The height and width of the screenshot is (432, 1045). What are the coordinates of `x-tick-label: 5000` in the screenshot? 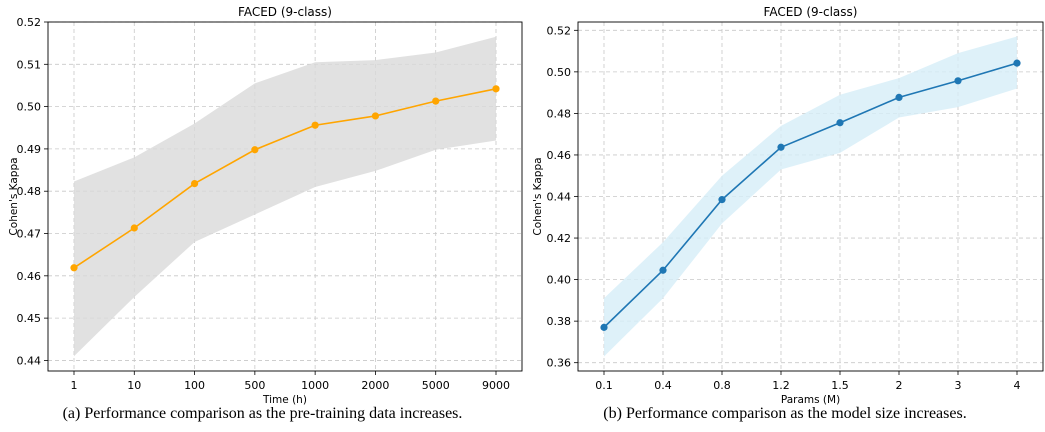 It's located at (436, 385).